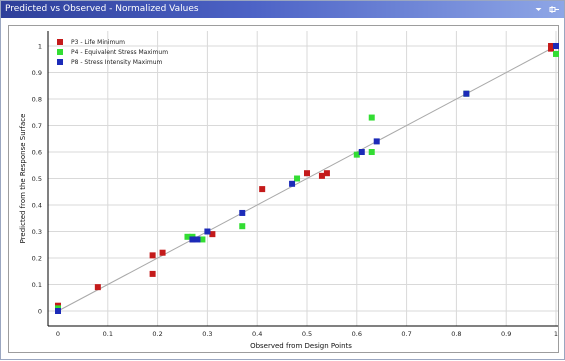 This screenshot has height=361, width=565. Describe the element at coordinates (456, 334) in the screenshot. I see `x-tick-label: 0.8` at that location.